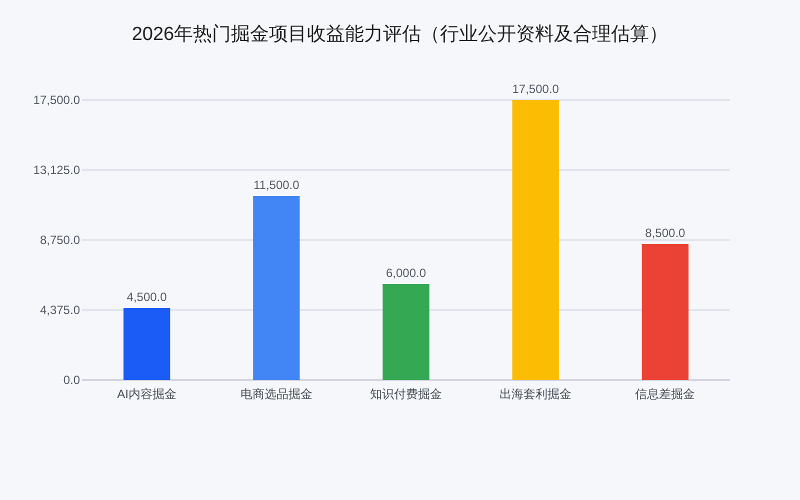 The image size is (800, 500). Describe the element at coordinates (276, 185) in the screenshot. I see `data-label: 11,500.0` at that location.